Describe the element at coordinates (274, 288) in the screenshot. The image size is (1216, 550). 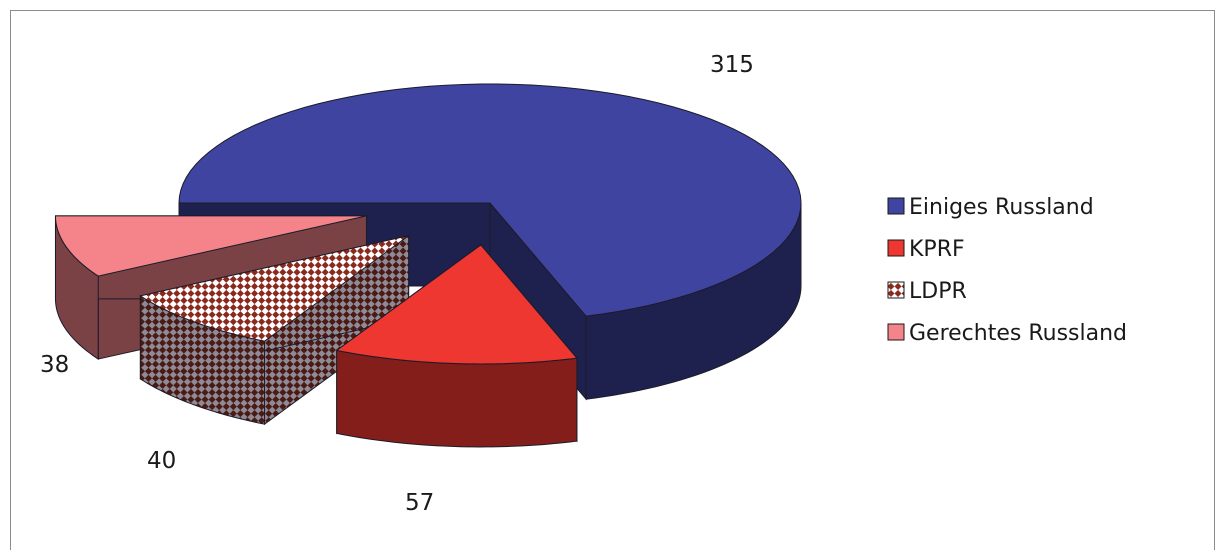
I see `slice-top-ldpr` at that location.